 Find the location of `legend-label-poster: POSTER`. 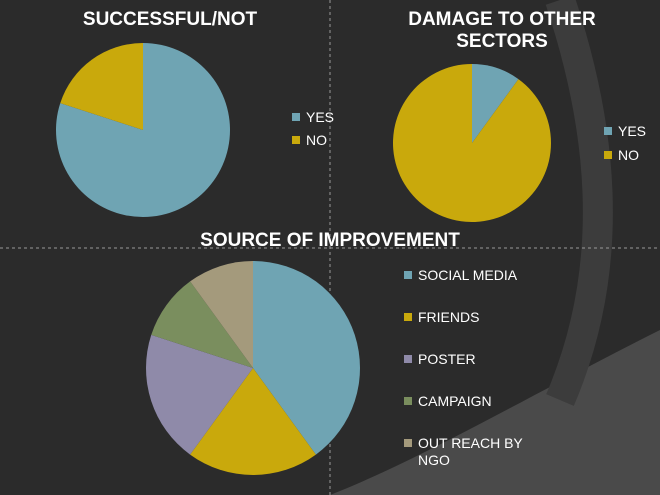

legend-label-poster: POSTER is located at coordinates (447, 359).